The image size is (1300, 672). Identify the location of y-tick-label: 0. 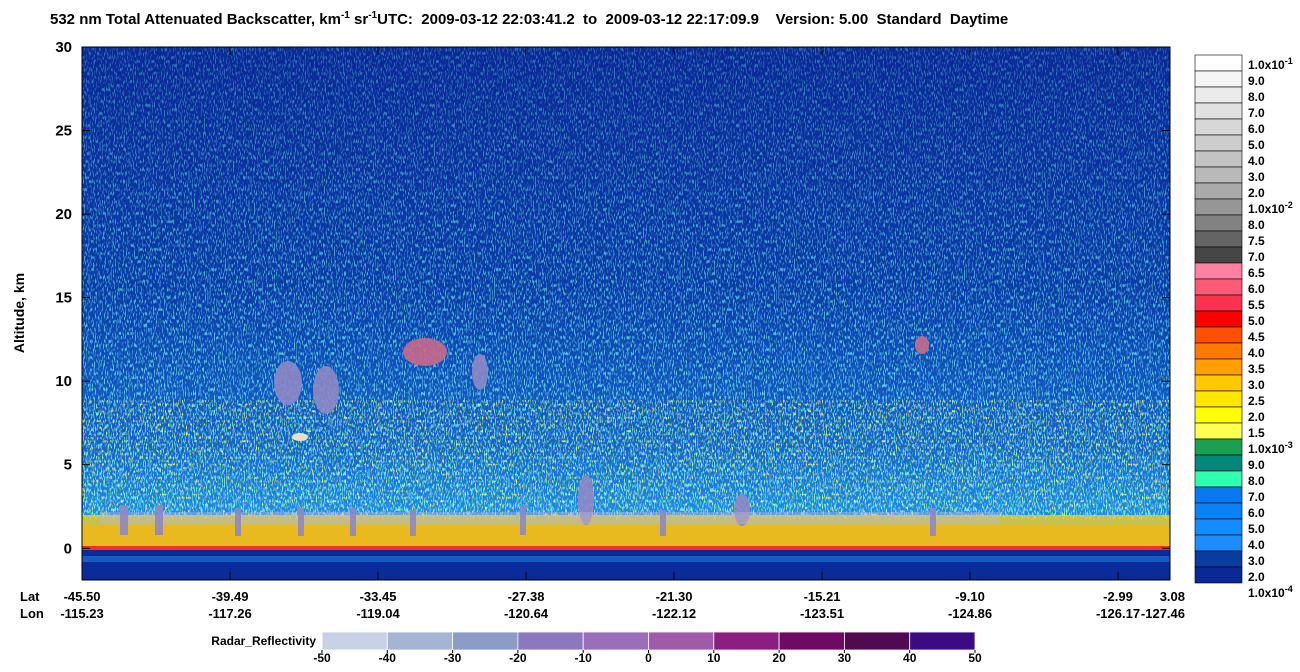
(68, 548).